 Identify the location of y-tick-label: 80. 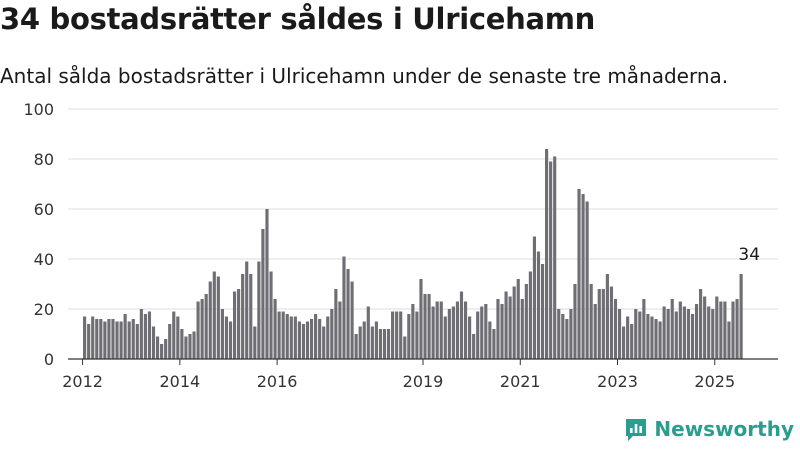
(44, 159).